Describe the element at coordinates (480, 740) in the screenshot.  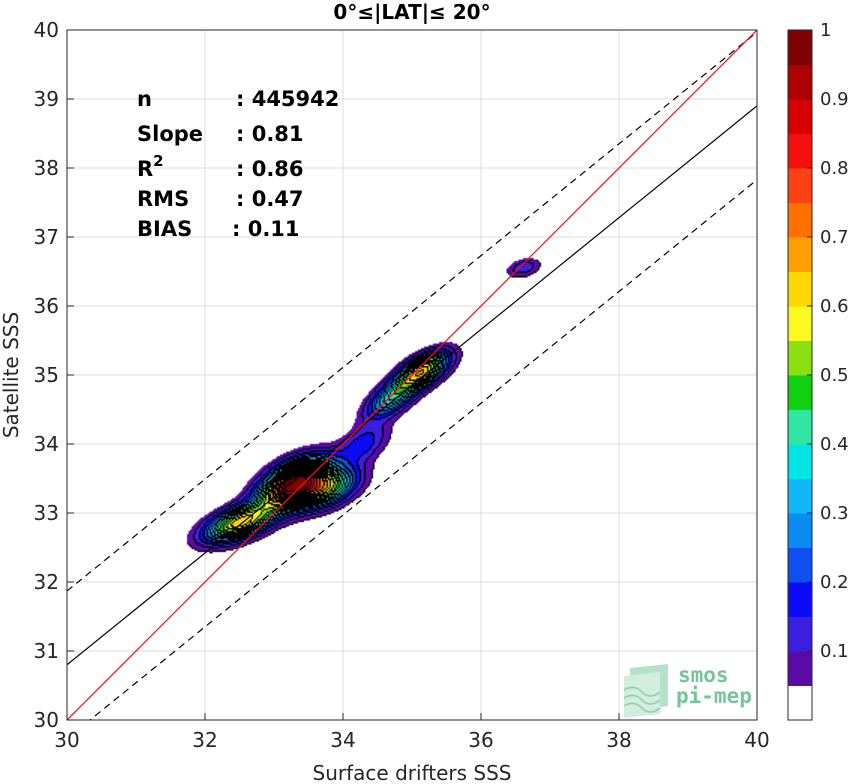
I see `x-tick-label: 36` at that location.